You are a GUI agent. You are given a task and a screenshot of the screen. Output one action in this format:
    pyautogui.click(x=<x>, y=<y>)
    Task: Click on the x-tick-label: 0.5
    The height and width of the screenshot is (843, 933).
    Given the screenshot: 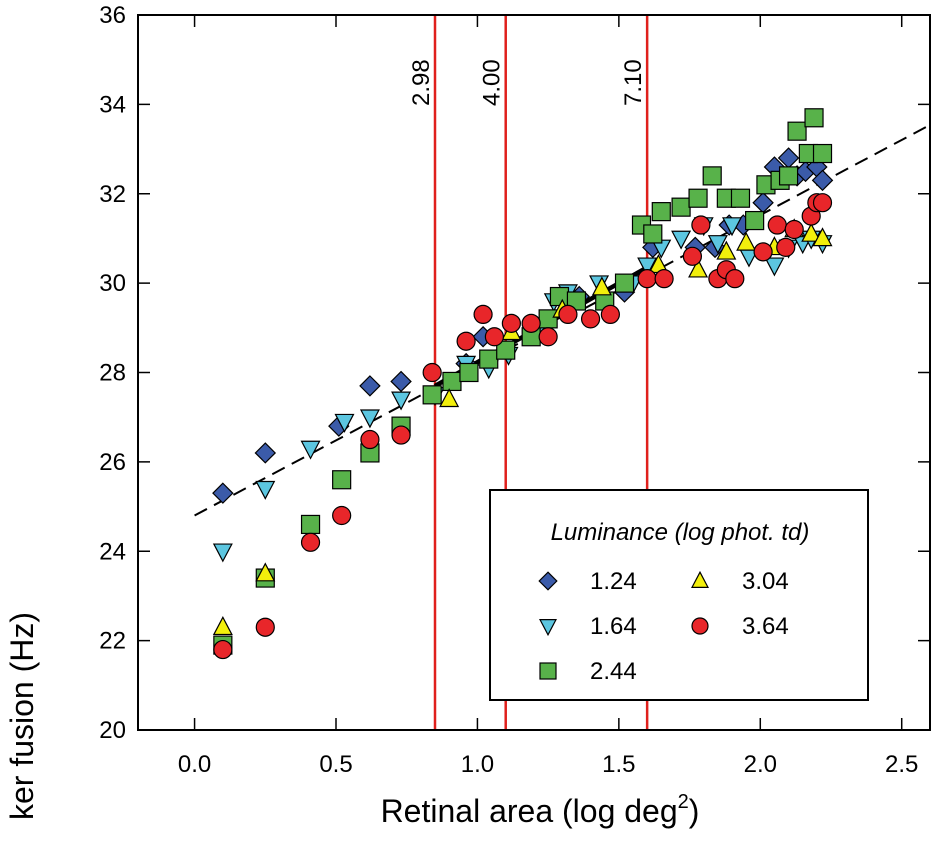 What is the action you would take?
    pyautogui.click(x=335, y=764)
    